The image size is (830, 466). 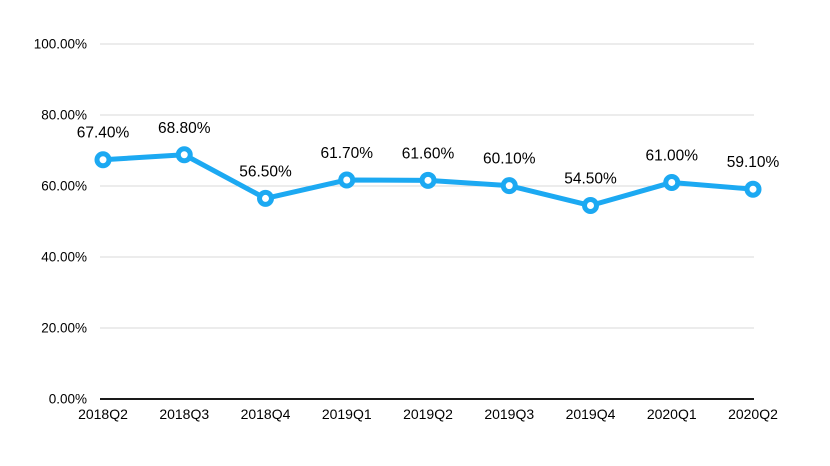 I want to click on data-point-2020Q2, so click(x=753, y=189).